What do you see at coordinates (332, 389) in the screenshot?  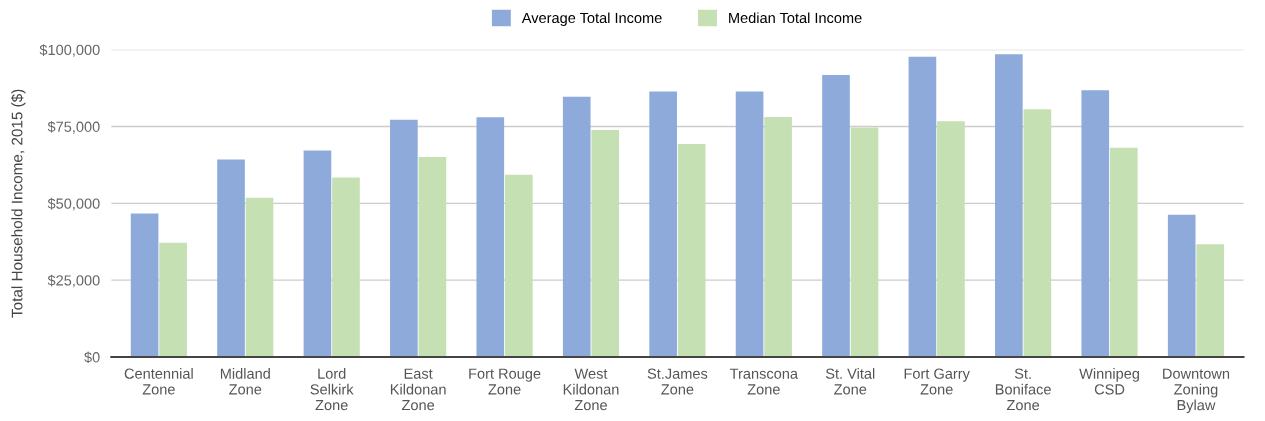 I see `x-tick-label: Lord Selkirk Zone` at bounding box center [332, 389].